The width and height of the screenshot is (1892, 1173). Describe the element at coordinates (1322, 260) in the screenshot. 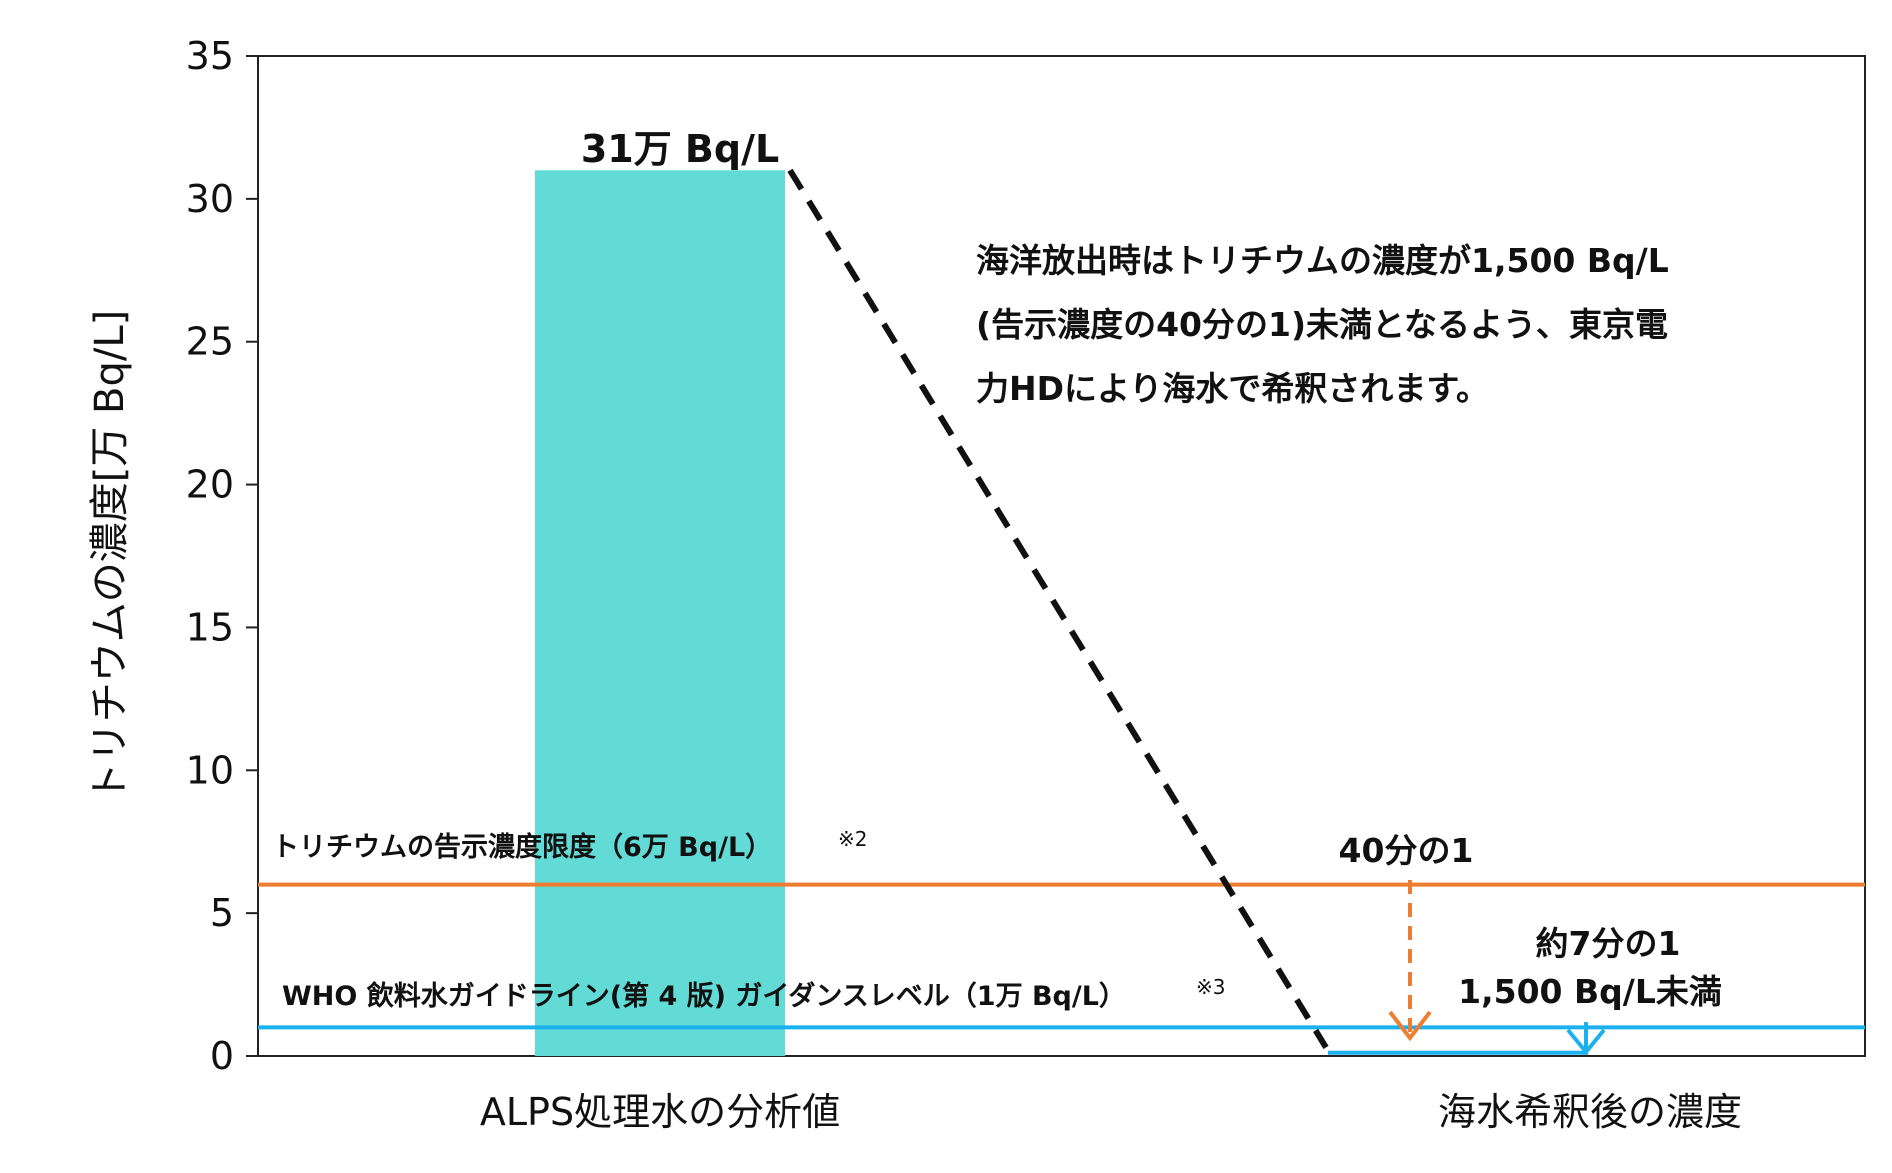

I see `annotation-line-1: 海洋放出時はトリチウムの濃度が1,500 Bq/L` at that location.